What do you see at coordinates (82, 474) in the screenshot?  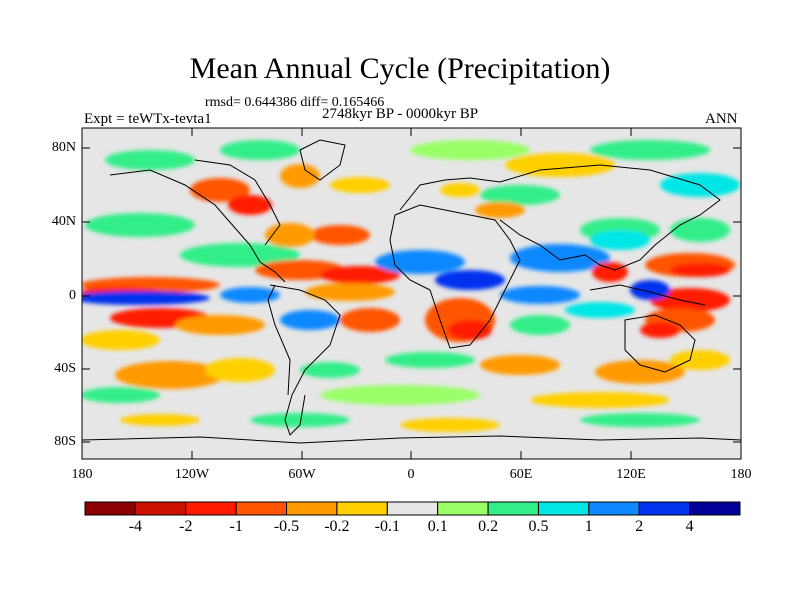 I see `lon-label-180w: 180` at bounding box center [82, 474].